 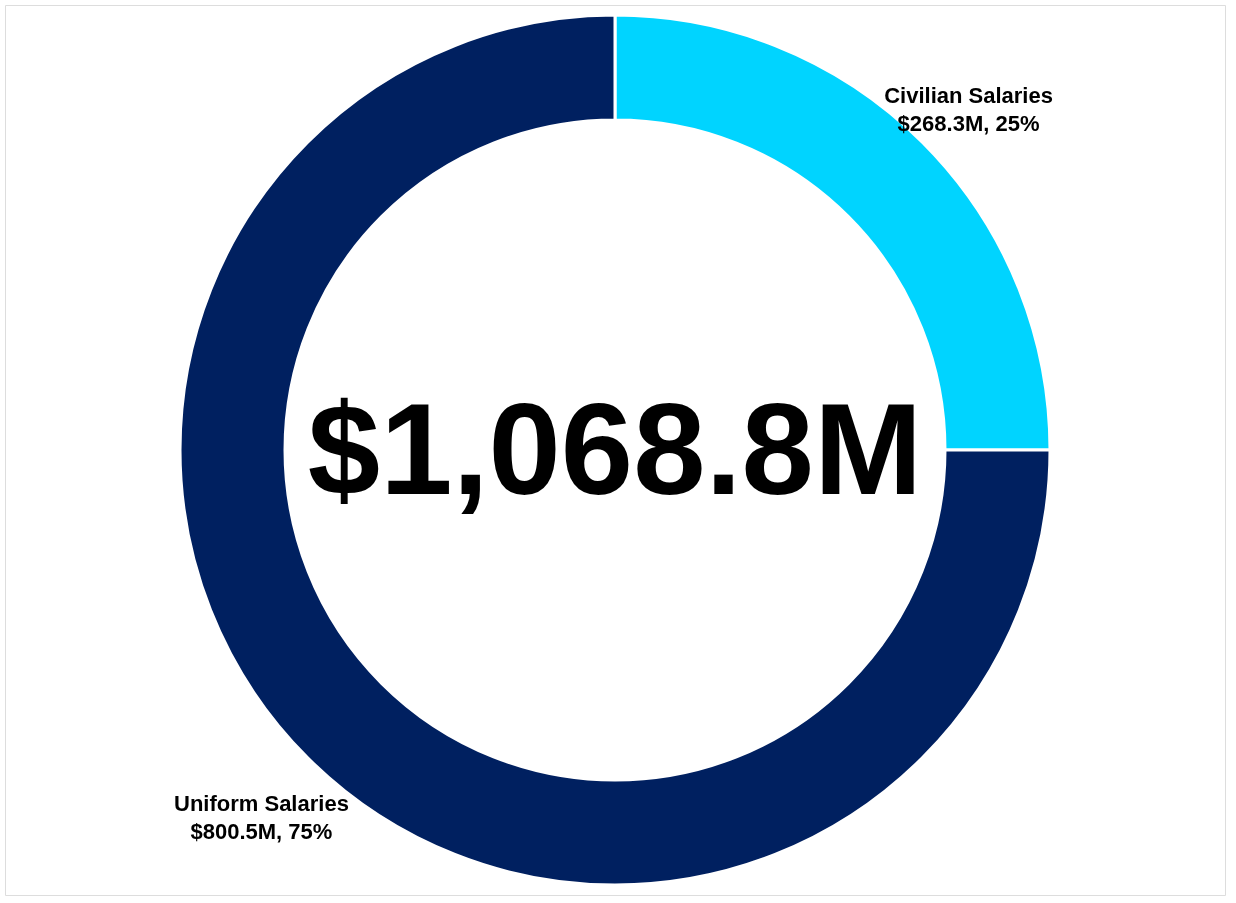 I want to click on slice-label: Uniform Salaries, so click(x=261, y=803).